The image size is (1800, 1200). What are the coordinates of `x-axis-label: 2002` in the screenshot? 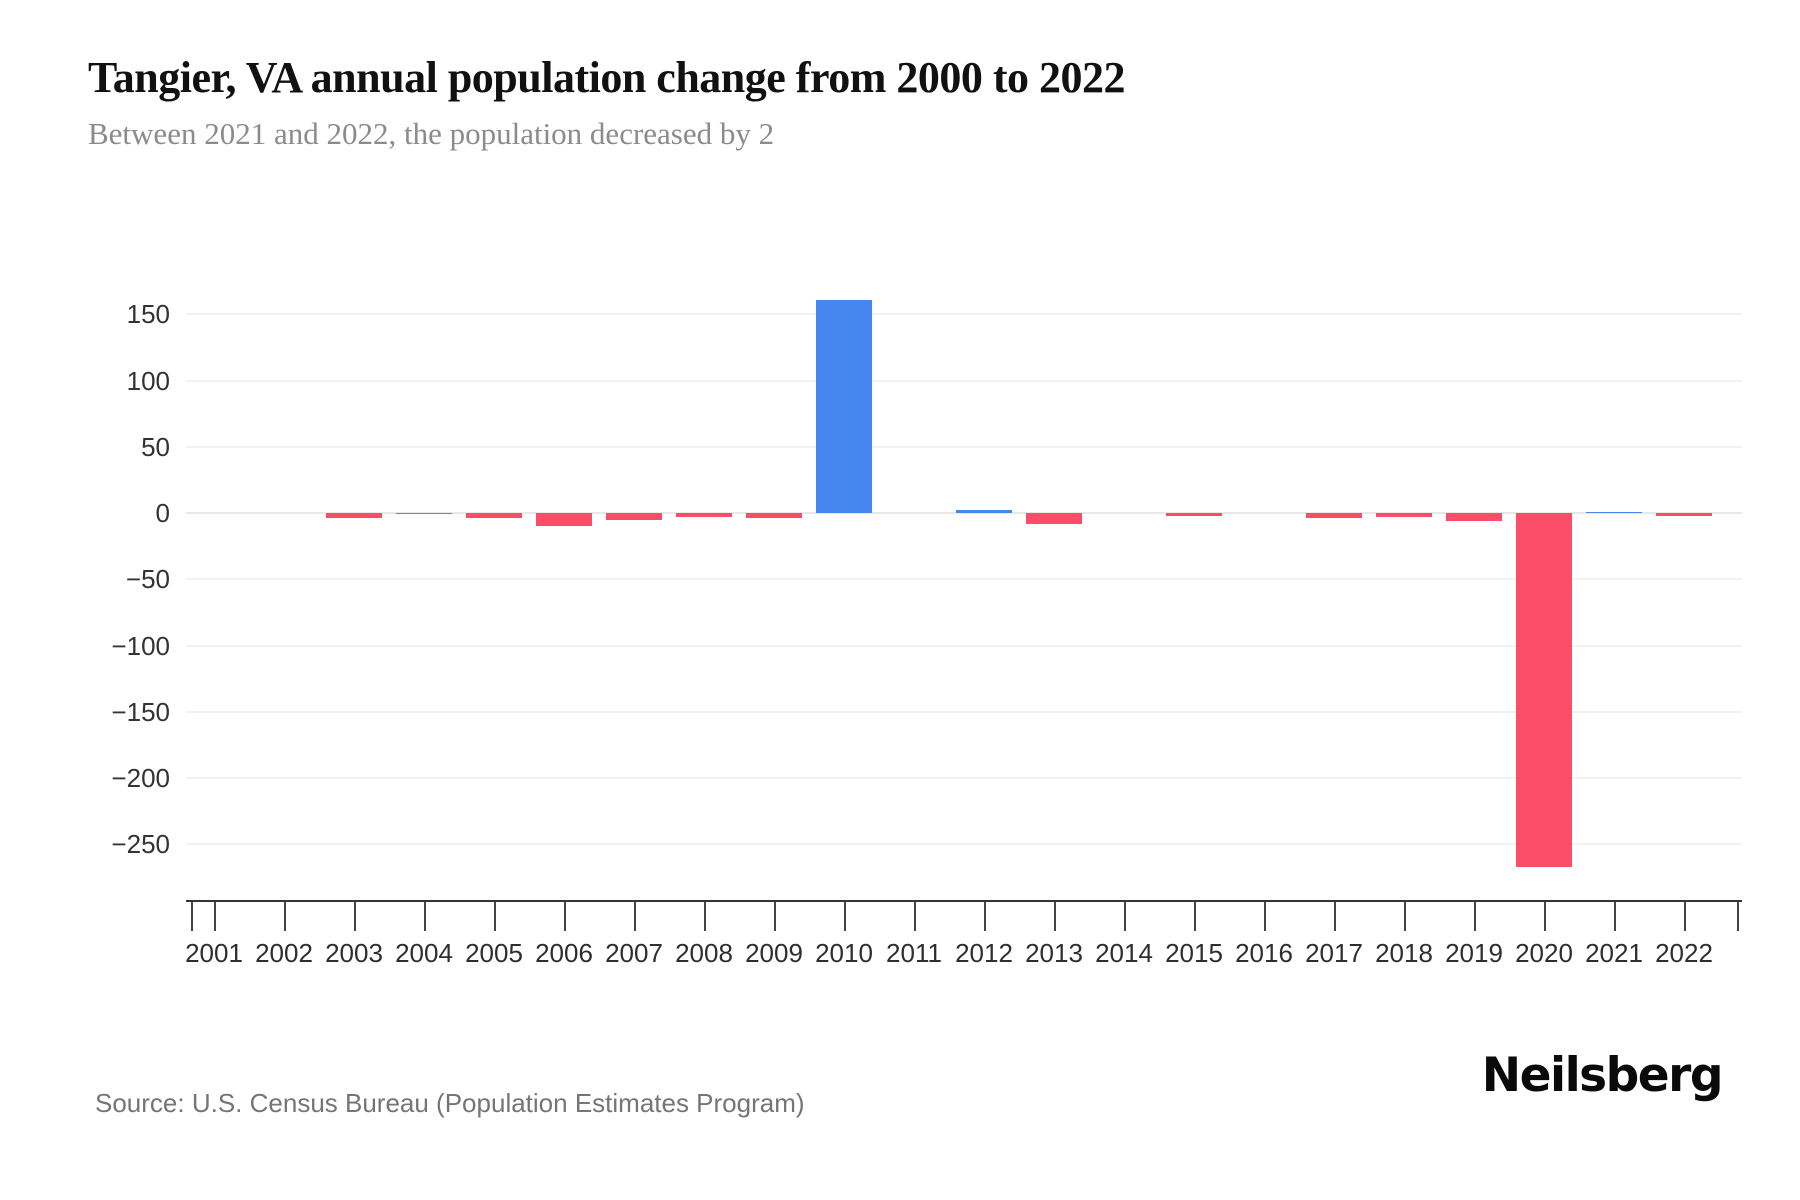 It's located at (284, 953).